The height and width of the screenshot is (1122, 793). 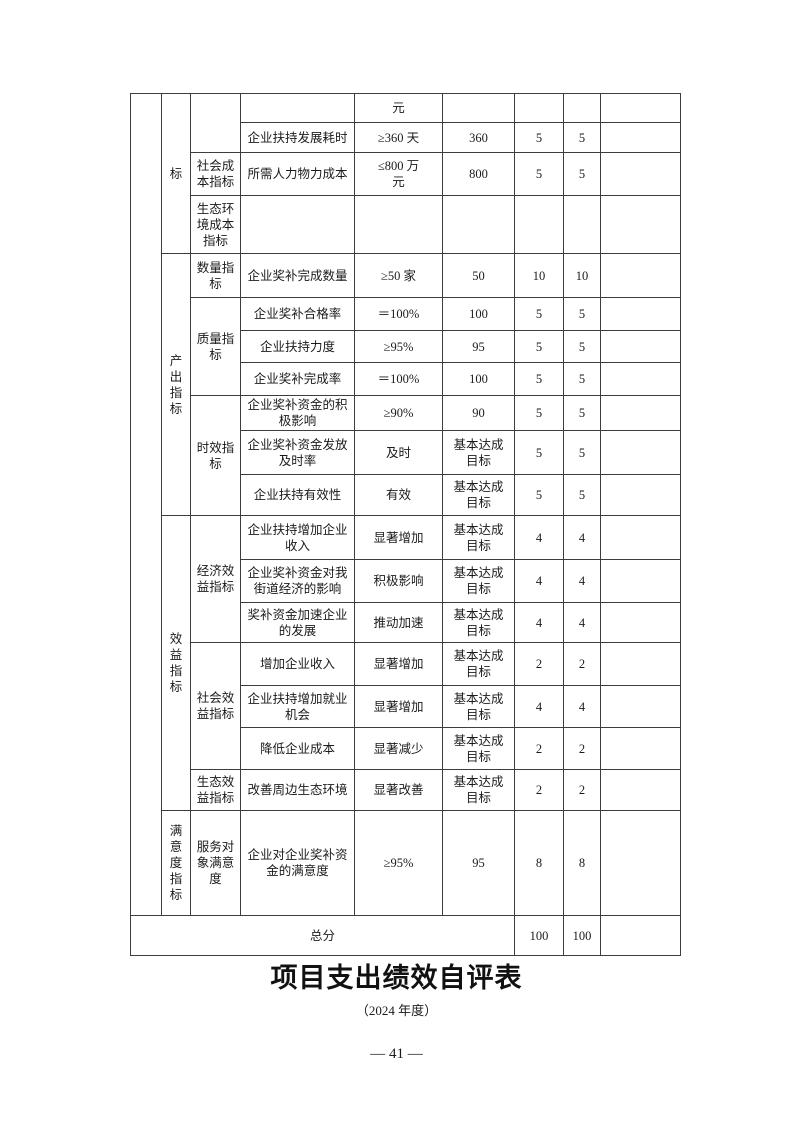 What do you see at coordinates (297, 537) in the screenshot?
I see `indicator-name-cell: 企业扶持增加企业 收入` at bounding box center [297, 537].